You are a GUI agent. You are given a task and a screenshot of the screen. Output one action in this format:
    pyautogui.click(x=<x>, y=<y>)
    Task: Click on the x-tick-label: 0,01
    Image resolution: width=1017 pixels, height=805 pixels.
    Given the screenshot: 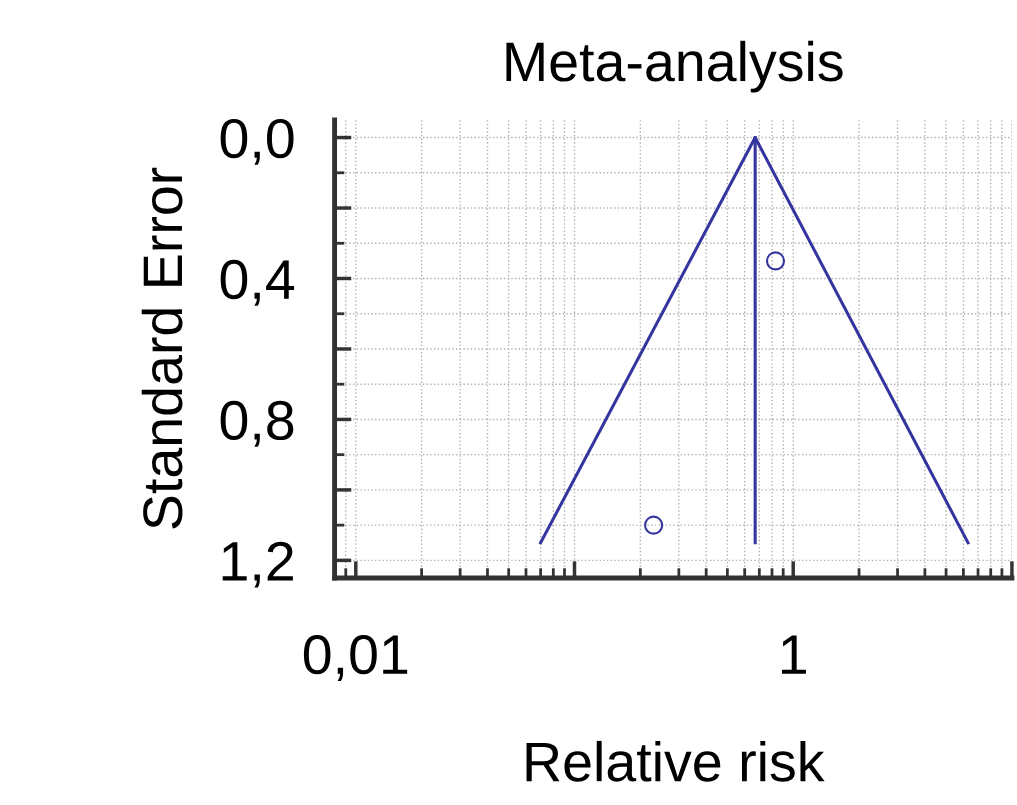 What is the action you would take?
    pyautogui.click(x=355, y=658)
    